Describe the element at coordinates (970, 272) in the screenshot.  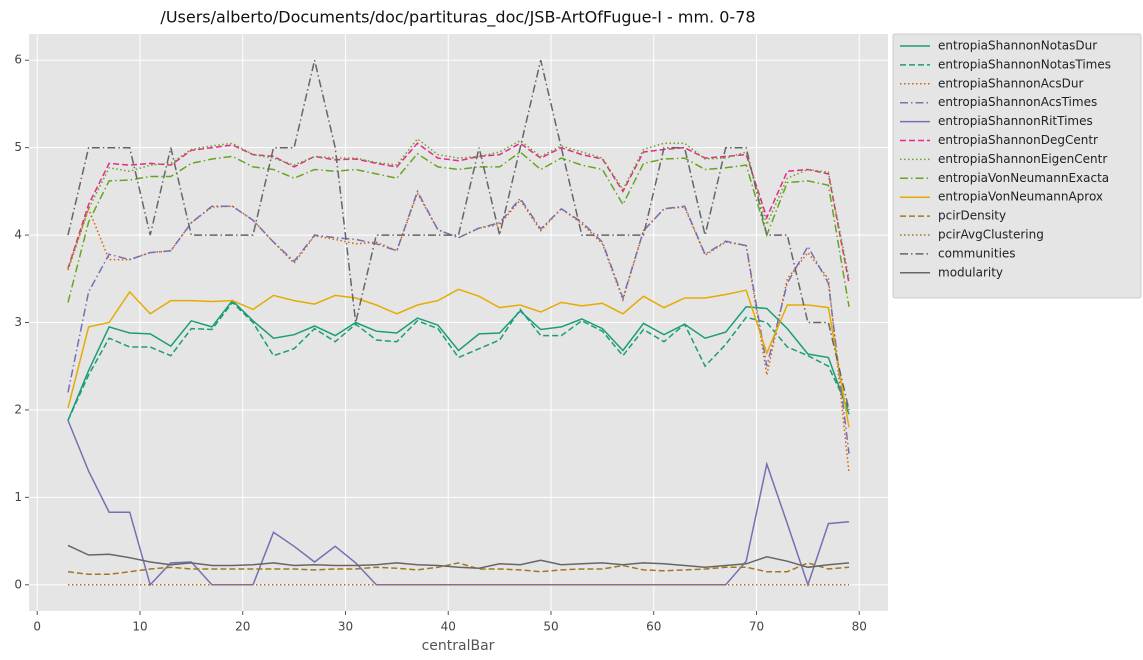
I see `legend-label: modularity` at that location.